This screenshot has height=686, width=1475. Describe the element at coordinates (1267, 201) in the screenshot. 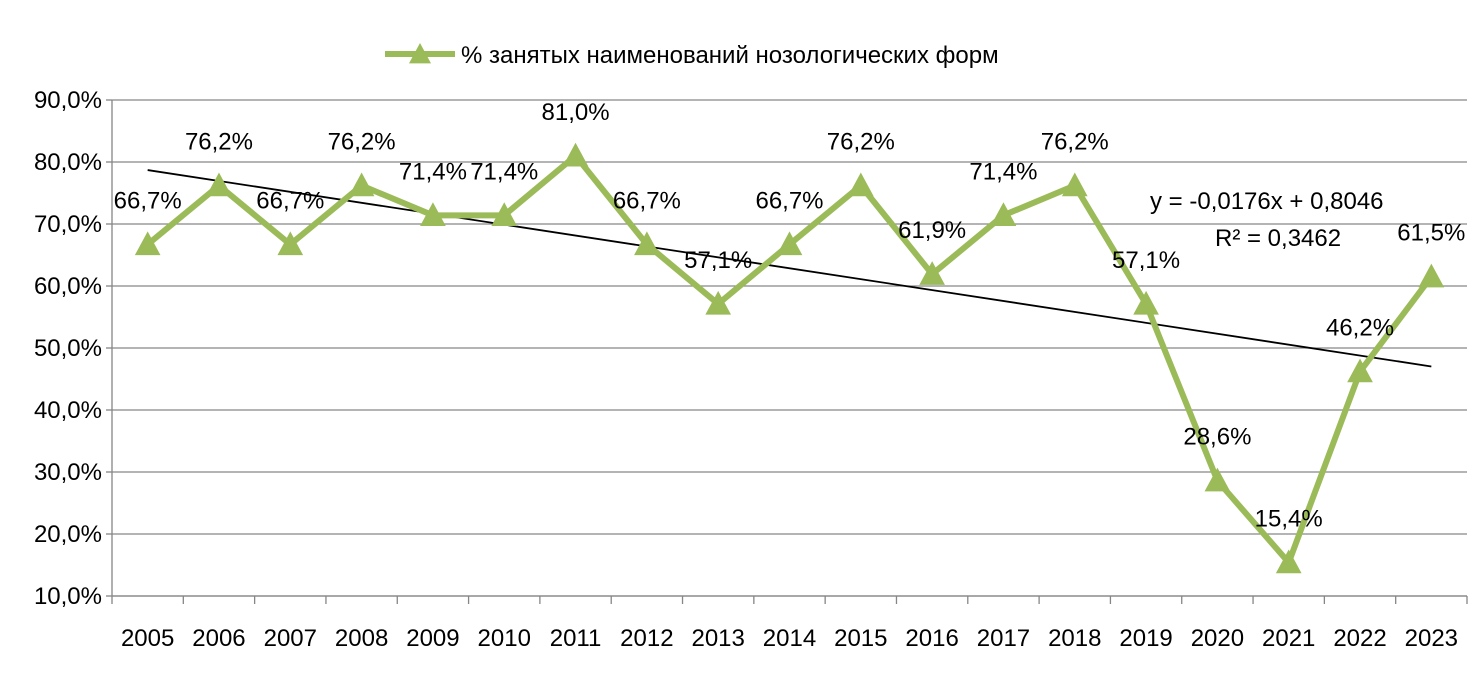

I see `trendline-equation-text: y = -0,0176x + 0,8046` at that location.